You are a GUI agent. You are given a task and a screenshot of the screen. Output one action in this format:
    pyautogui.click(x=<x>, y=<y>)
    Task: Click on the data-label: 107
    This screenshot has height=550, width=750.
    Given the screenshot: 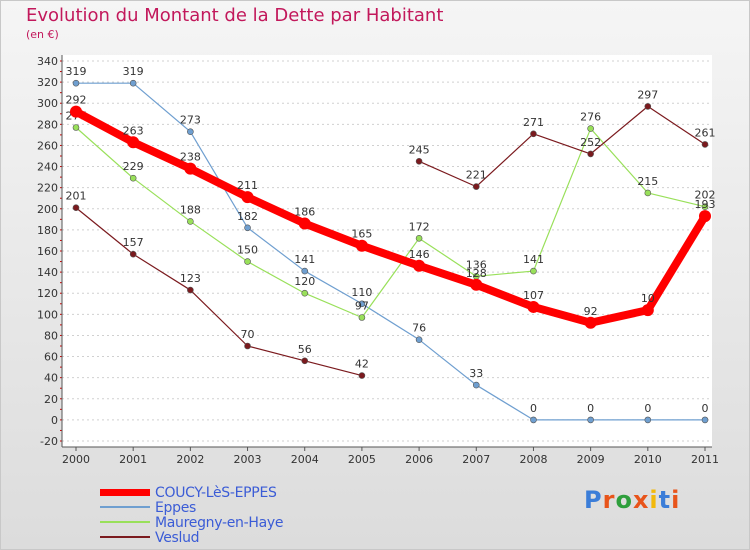 What is the action you would take?
    pyautogui.click(x=533, y=295)
    